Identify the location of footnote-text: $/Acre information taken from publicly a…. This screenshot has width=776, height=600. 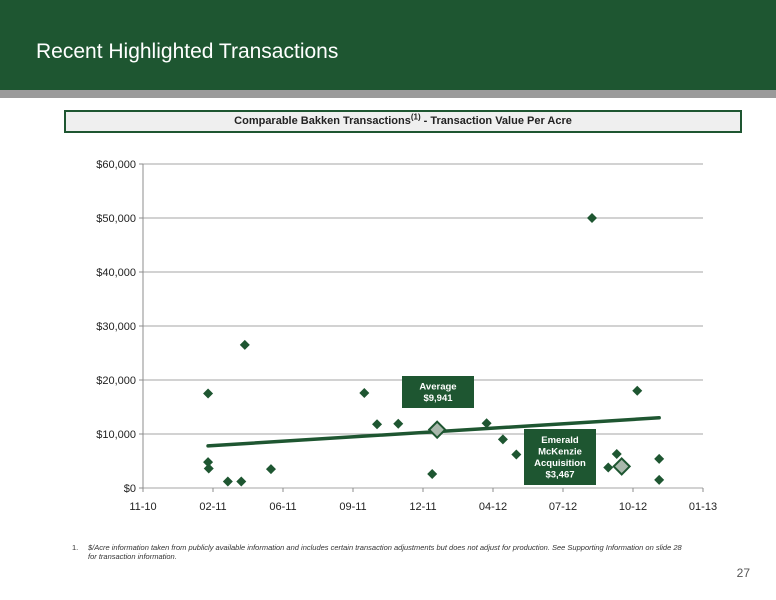
(385, 552).